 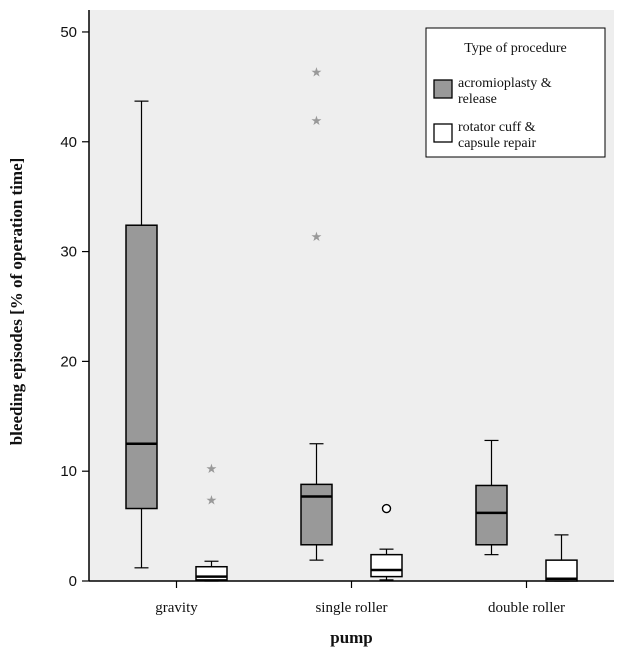 I want to click on x-tick-label: double roller, so click(x=526, y=608).